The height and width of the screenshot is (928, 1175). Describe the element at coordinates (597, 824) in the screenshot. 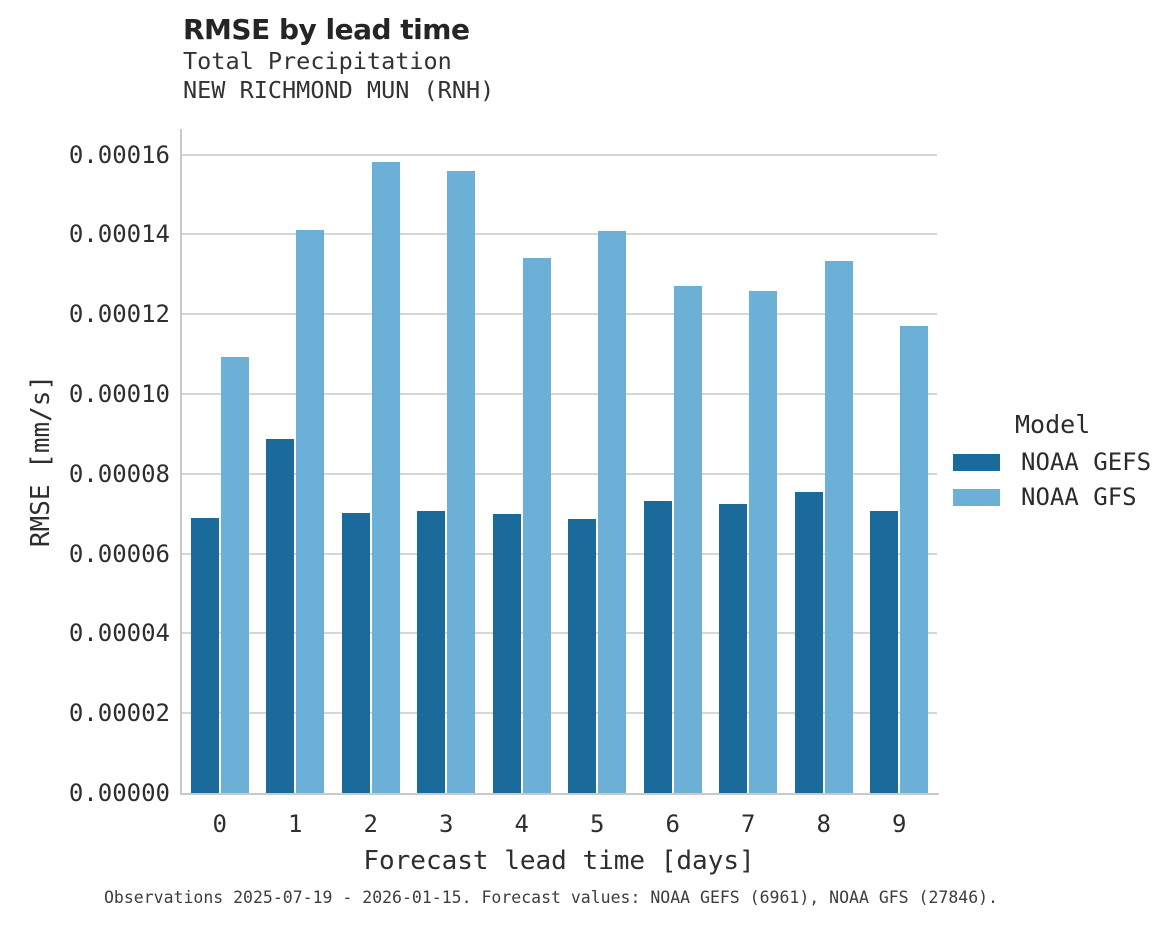

I see `x-tick-label: 5` at that location.